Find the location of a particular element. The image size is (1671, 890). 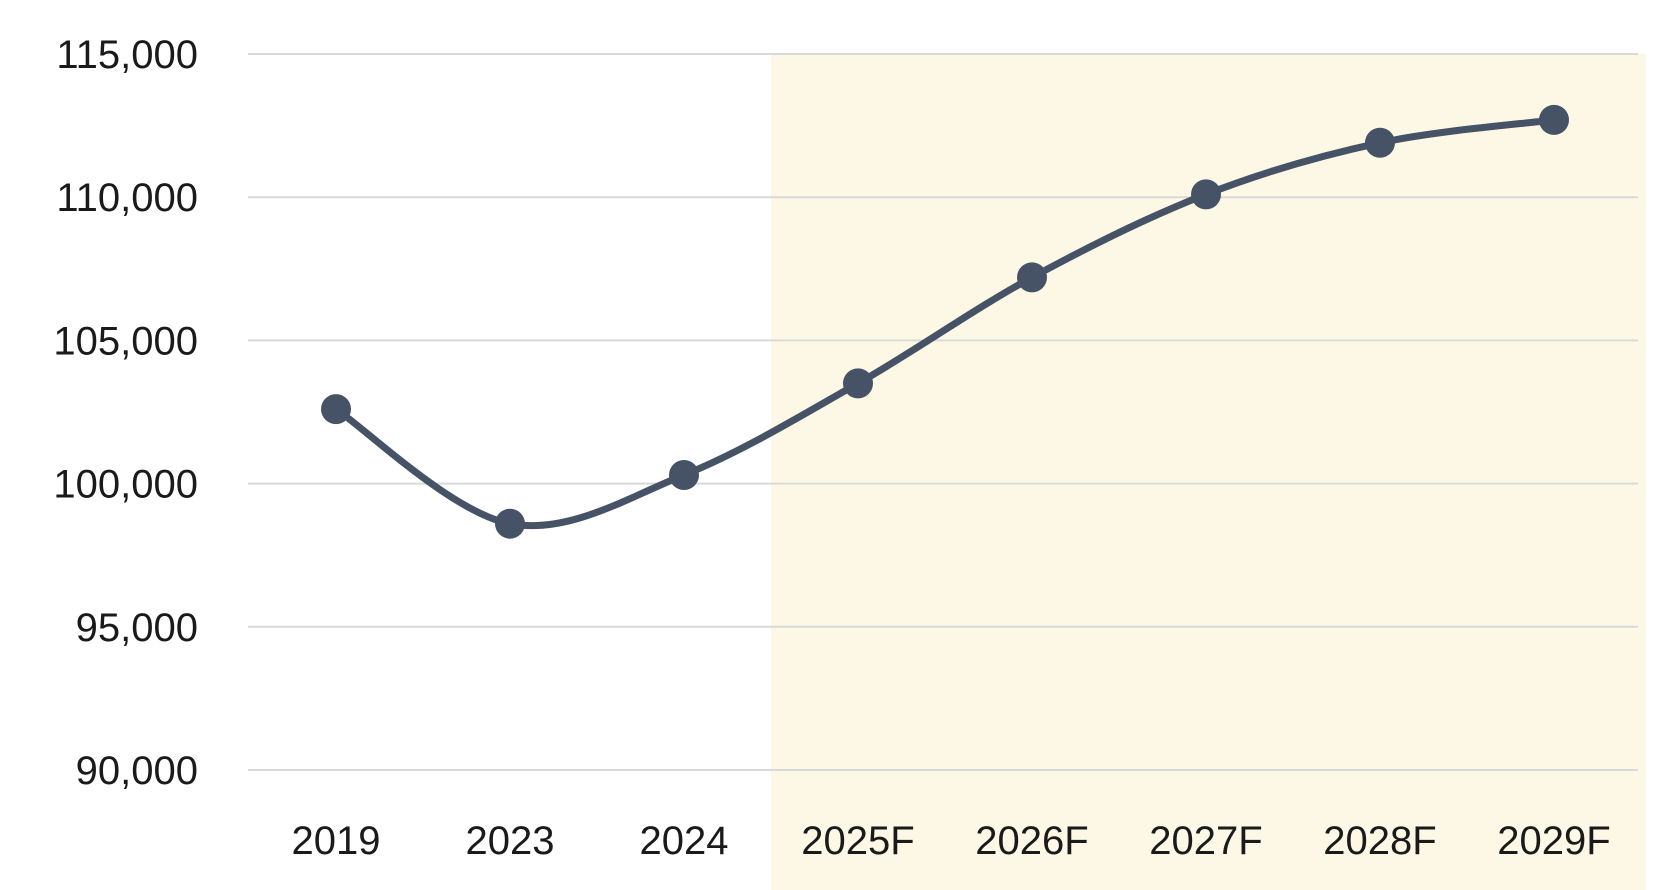

y-tick-label: 110,000 is located at coordinates (127, 198).